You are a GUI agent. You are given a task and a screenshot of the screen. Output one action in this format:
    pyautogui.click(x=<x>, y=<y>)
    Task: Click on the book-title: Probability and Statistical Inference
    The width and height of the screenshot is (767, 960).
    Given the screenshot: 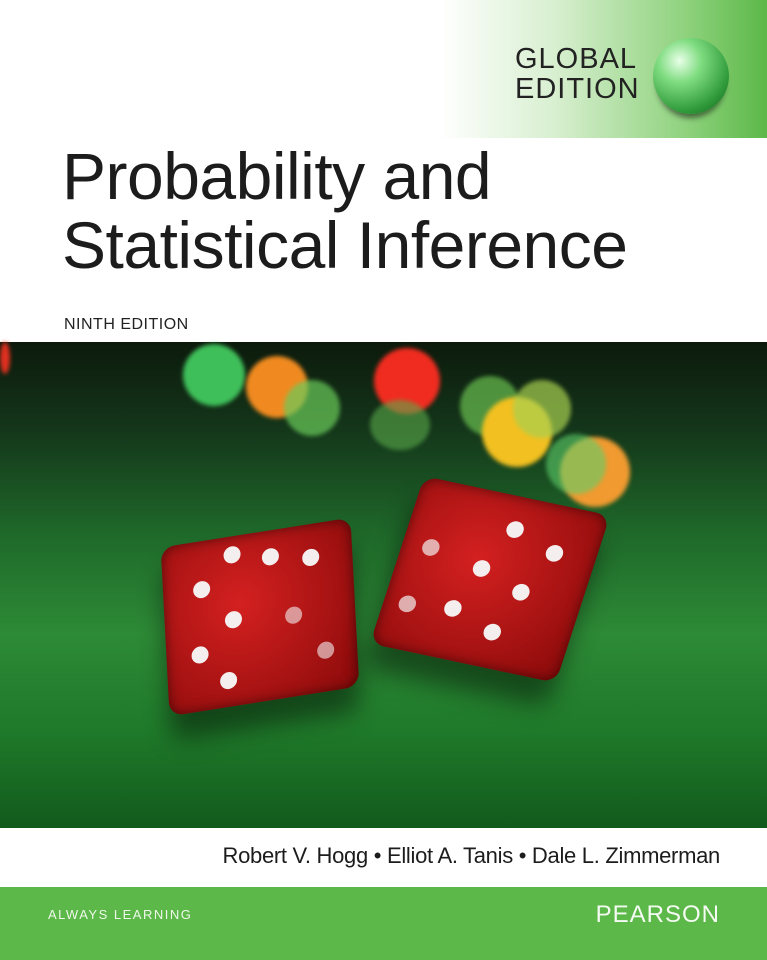 What is the action you would take?
    pyautogui.click(x=345, y=210)
    